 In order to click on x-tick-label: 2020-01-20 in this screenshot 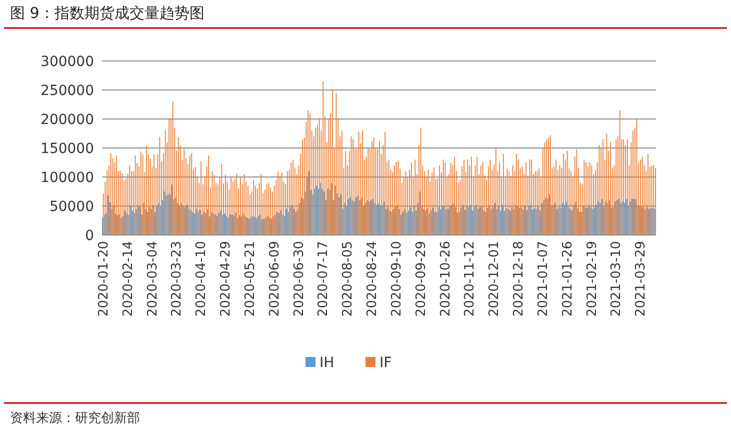, I will do `click(104, 279)`.